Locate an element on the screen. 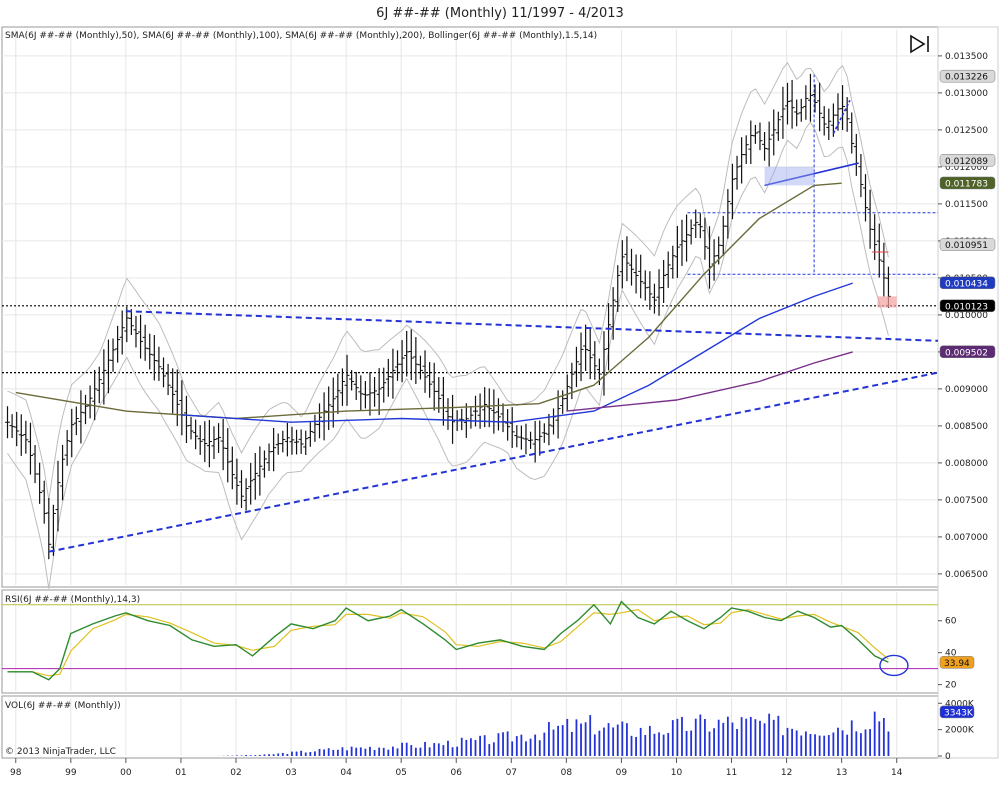  x-tick-label: 14 is located at coordinates (897, 773).